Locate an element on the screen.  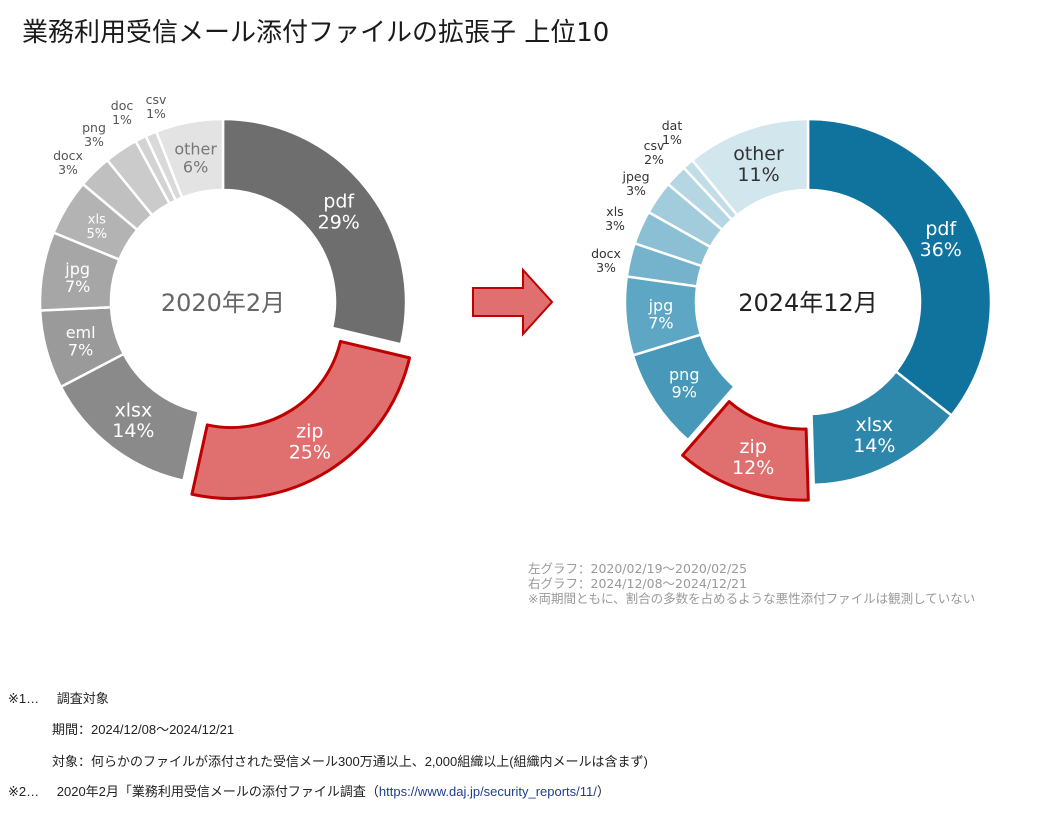
slice-label-csv: csv 2% is located at coordinates (654, 152).